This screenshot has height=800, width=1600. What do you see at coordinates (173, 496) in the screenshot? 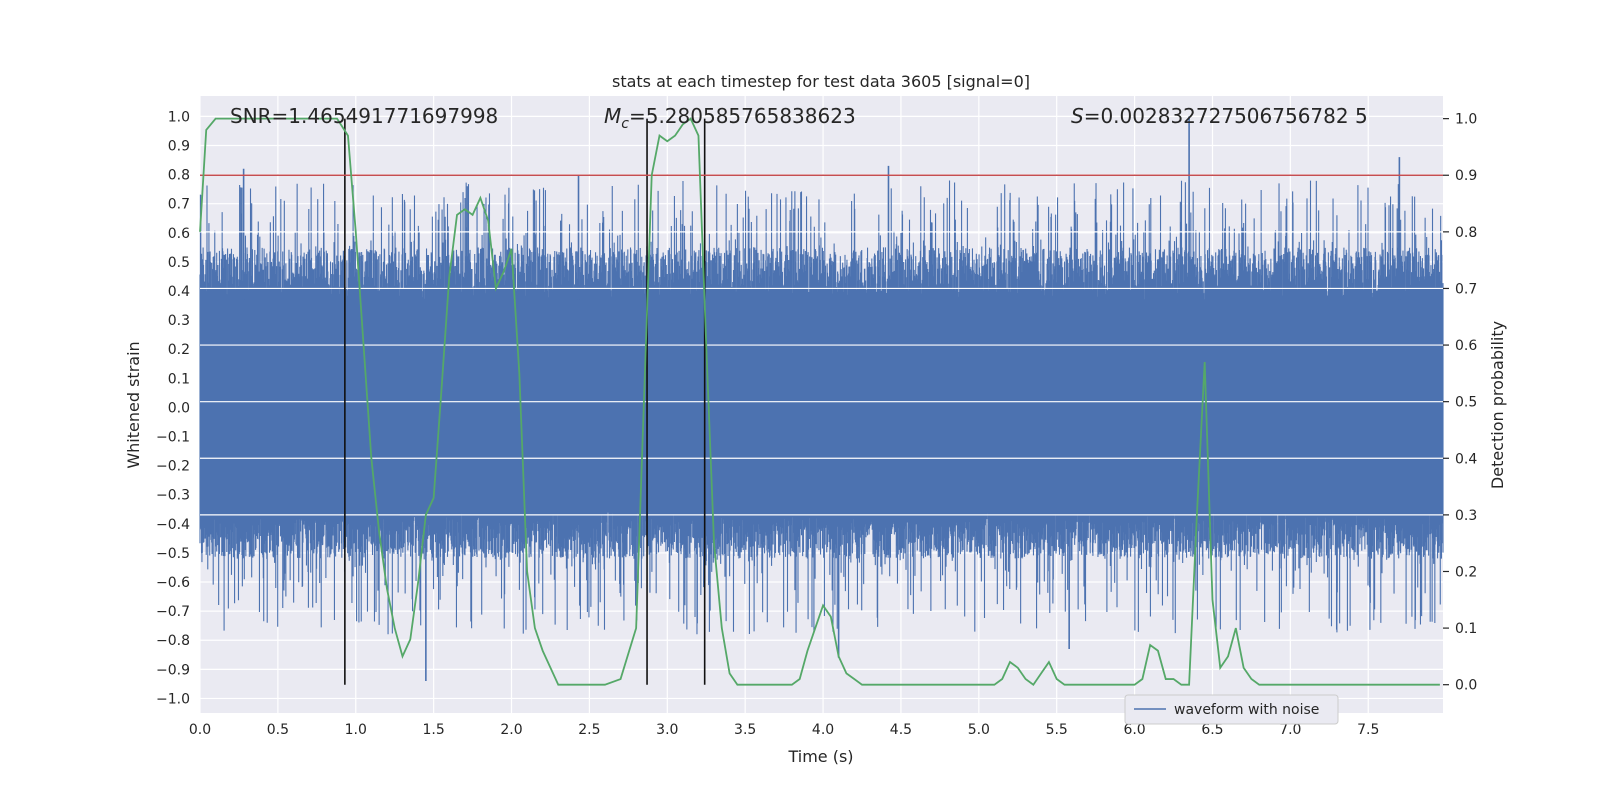
I see `y-tick-label-left: −0.3` at bounding box center [173, 496].